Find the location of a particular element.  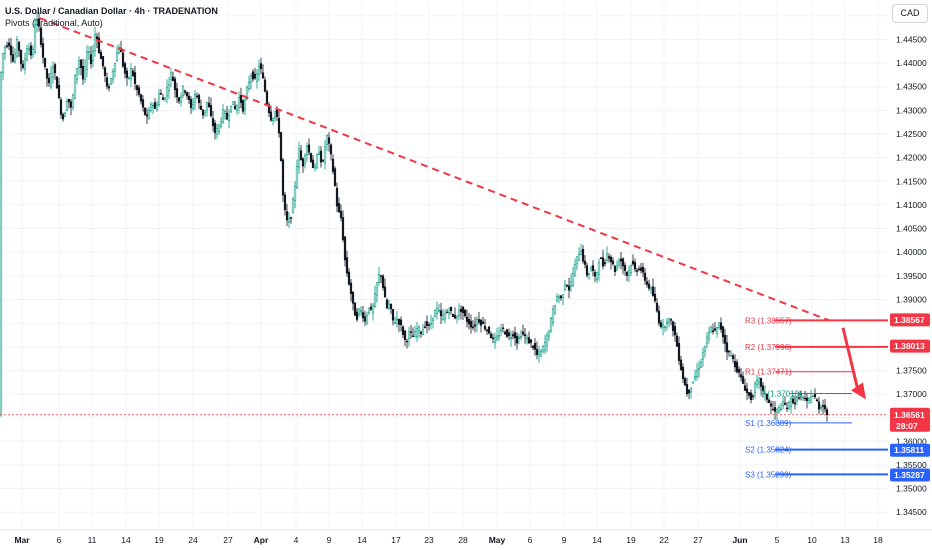

y-tick-label: 1.42000 is located at coordinates (911, 158).